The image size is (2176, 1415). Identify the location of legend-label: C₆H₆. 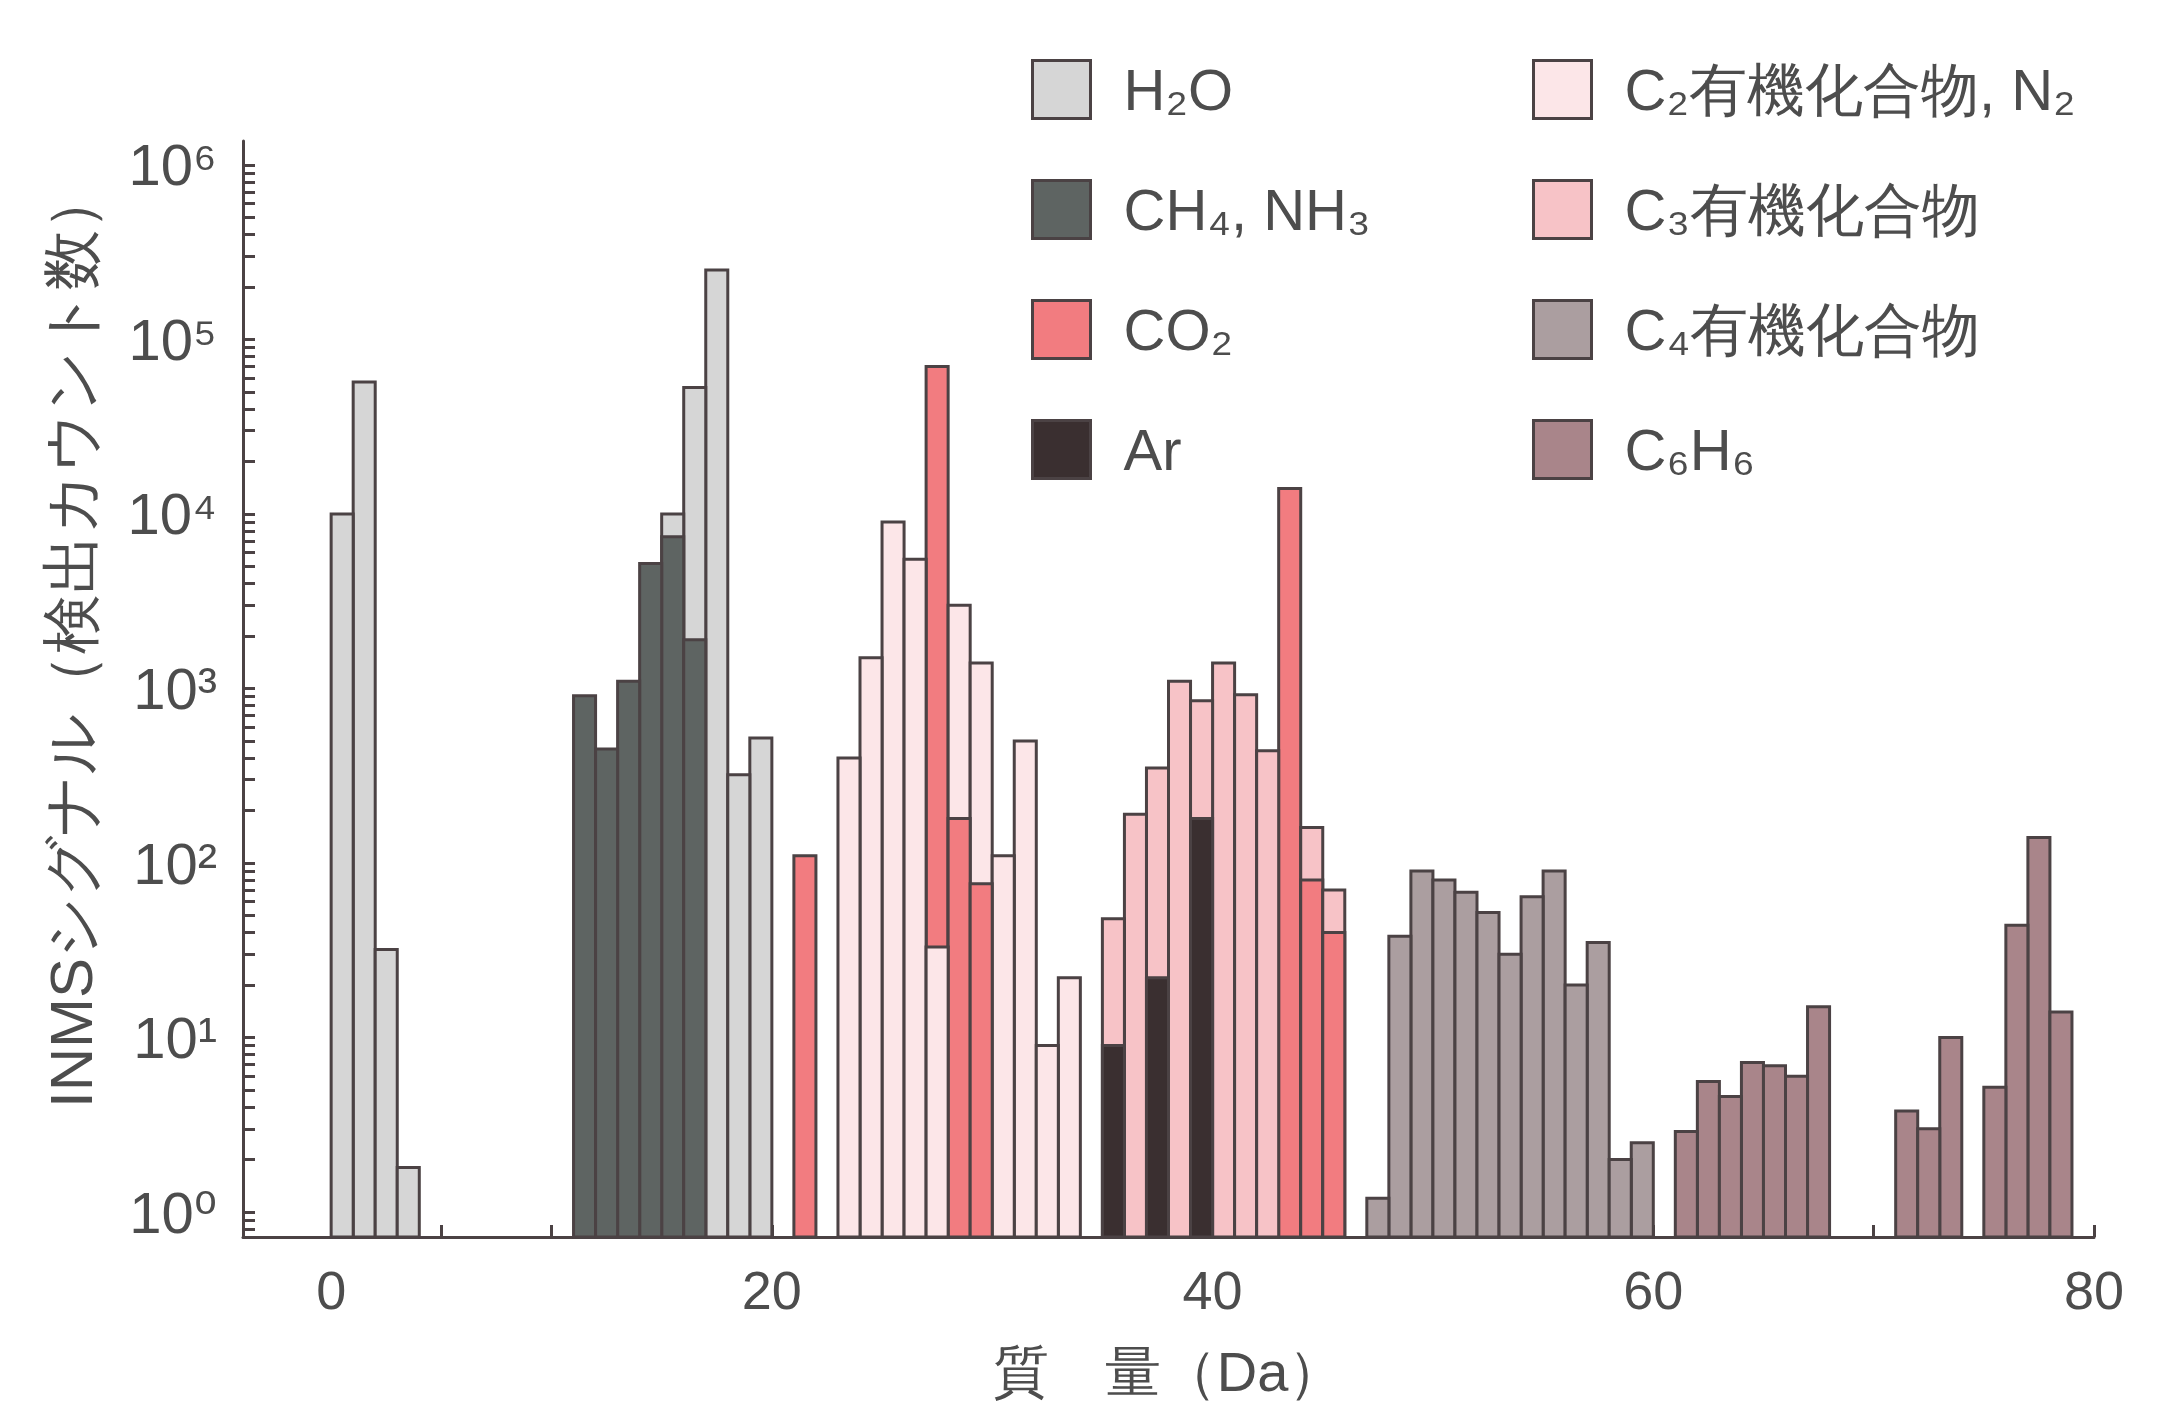
(1690, 449).